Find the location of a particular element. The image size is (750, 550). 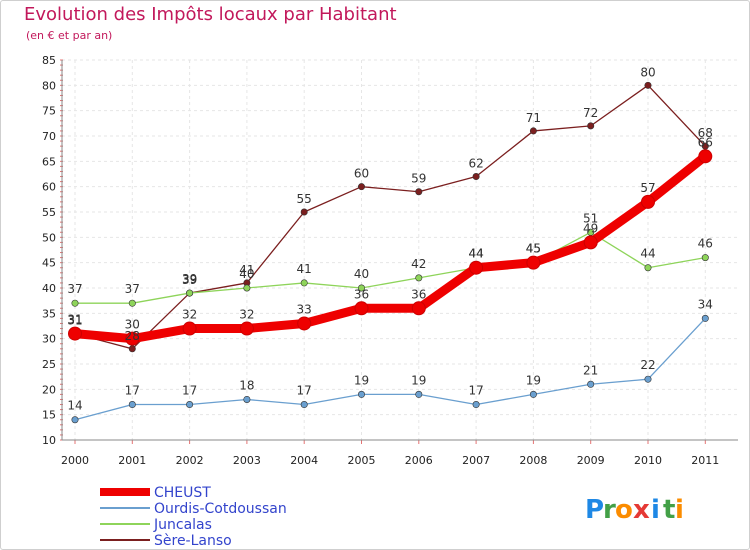

y-tick-label: 15 is located at coordinates (49, 415).